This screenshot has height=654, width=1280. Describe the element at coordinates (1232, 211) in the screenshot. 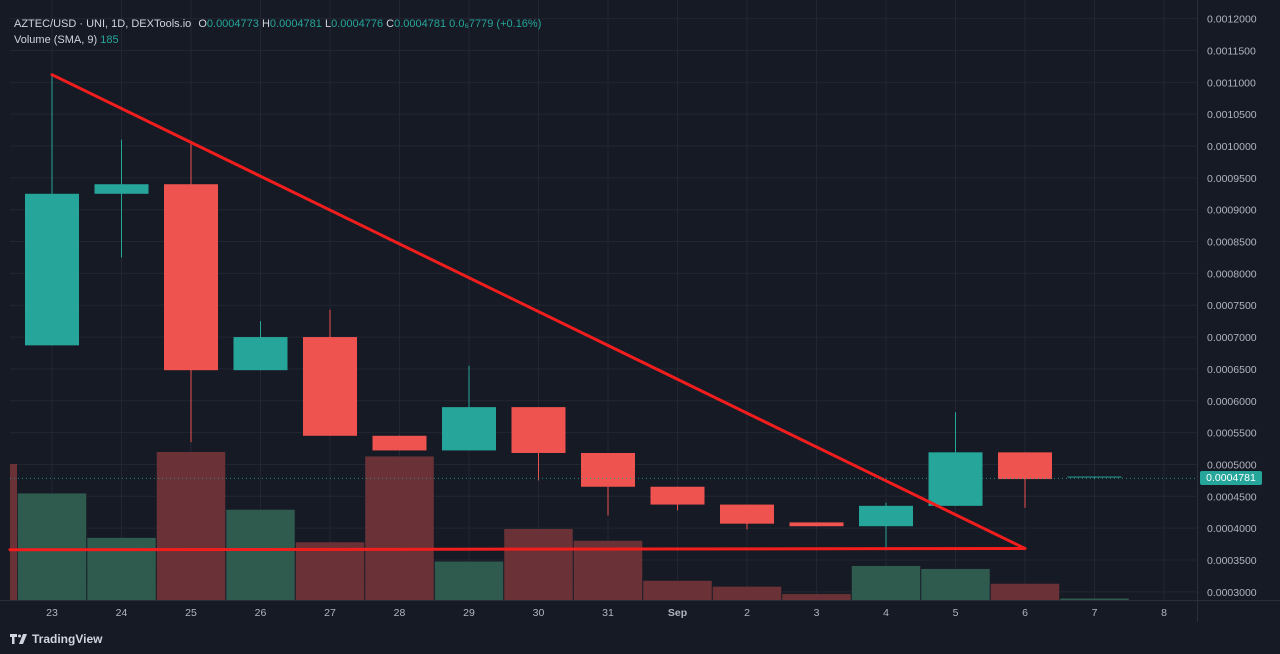

I see `y-tick-label: 0.0009000` at that location.